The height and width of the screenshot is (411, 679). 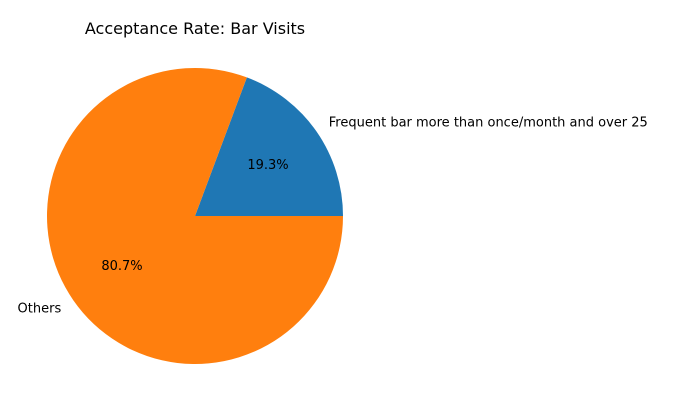 I want to click on slice-label-others: Others, so click(x=40, y=308).